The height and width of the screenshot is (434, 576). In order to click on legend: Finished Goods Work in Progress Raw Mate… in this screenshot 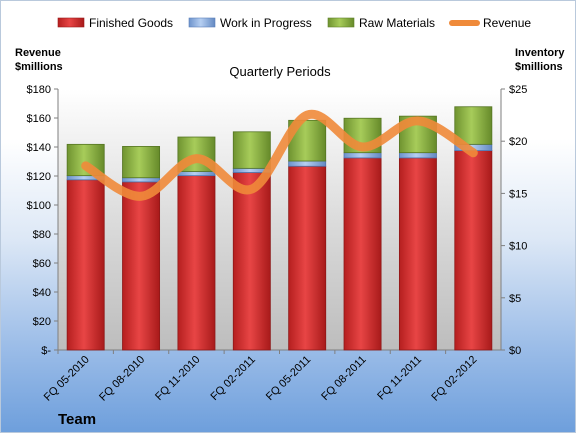, I will do `click(294, 23)`.